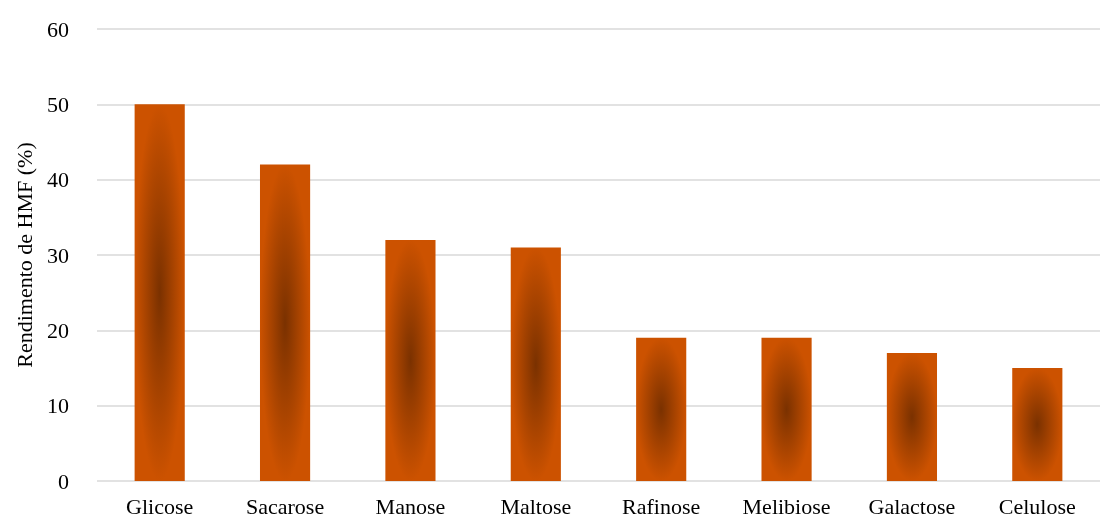 The height and width of the screenshot is (523, 1102). What do you see at coordinates (1037, 506) in the screenshot?
I see `x-tick-label: Celulose` at bounding box center [1037, 506].